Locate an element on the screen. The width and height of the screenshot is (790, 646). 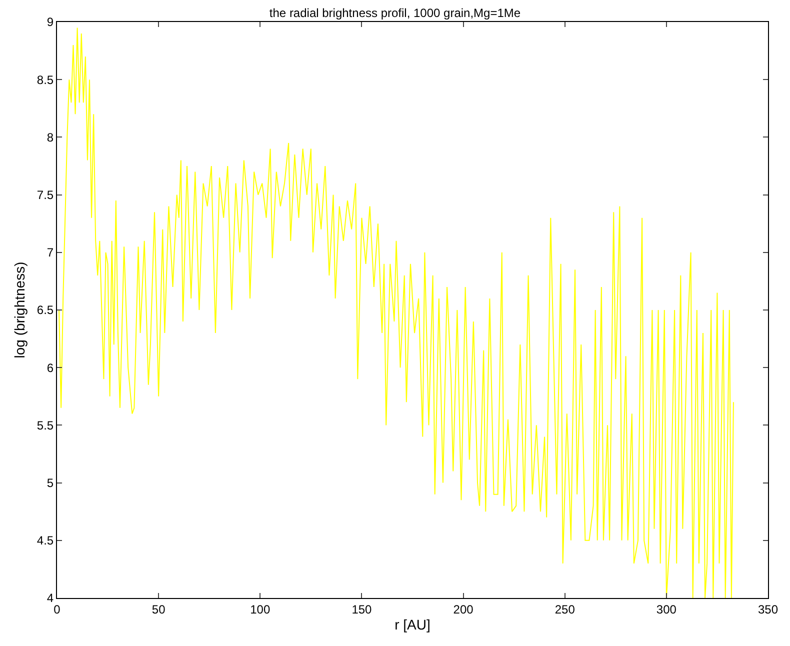
x-tick-label: 250 is located at coordinates (565, 609).